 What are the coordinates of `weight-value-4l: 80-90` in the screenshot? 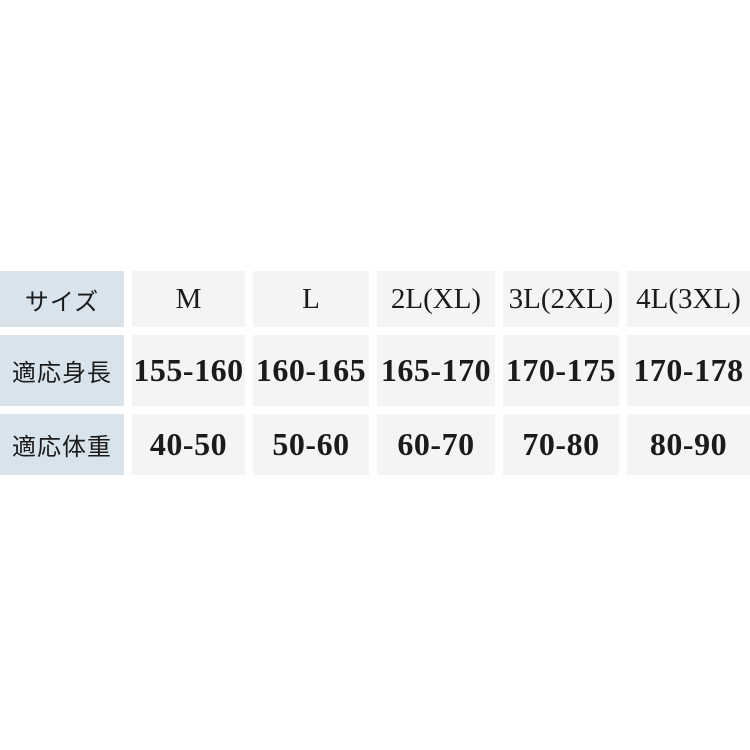 It's located at (688, 444).